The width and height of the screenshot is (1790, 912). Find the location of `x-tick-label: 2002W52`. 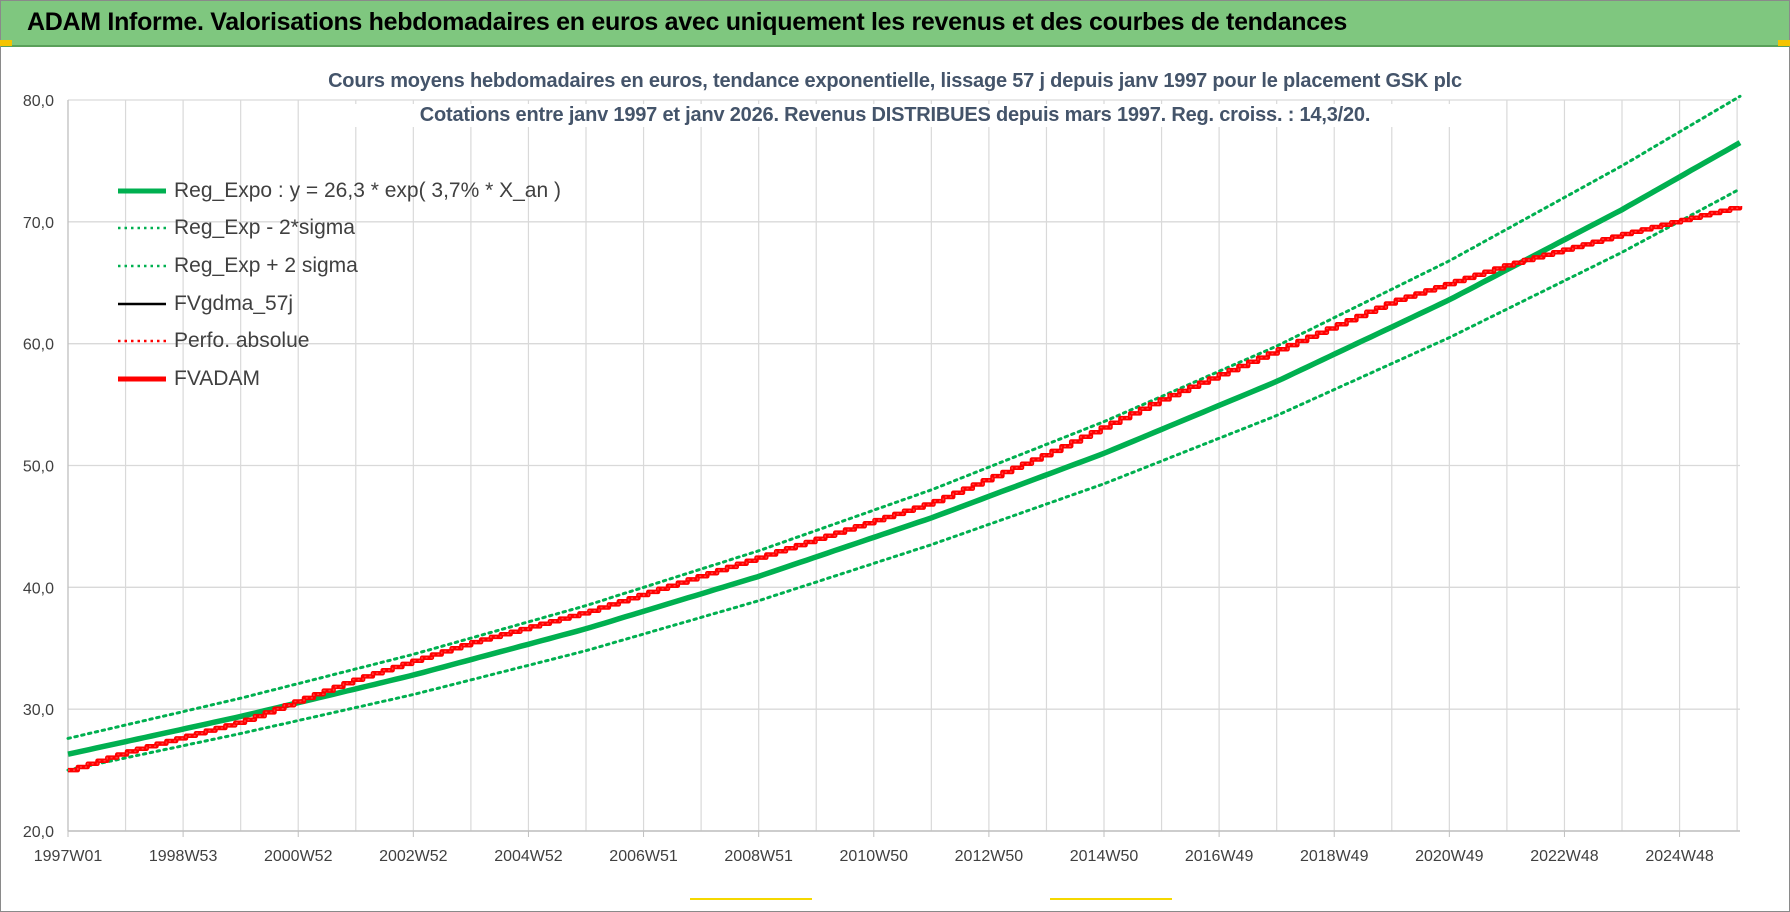

x-tick-label: 2002W52 is located at coordinates (413, 856).